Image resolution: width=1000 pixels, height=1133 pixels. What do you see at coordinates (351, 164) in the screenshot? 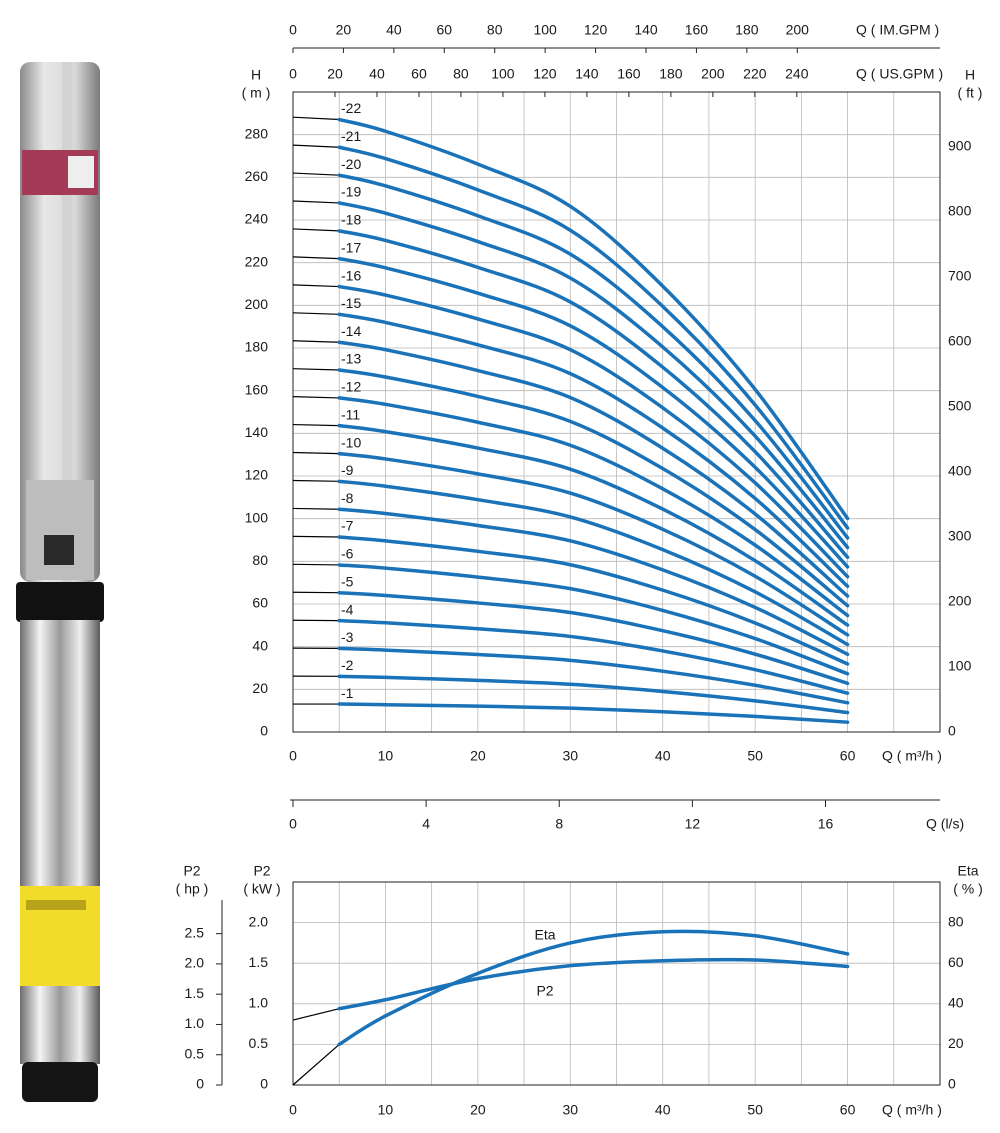
I see `series-label: -20` at bounding box center [351, 164].